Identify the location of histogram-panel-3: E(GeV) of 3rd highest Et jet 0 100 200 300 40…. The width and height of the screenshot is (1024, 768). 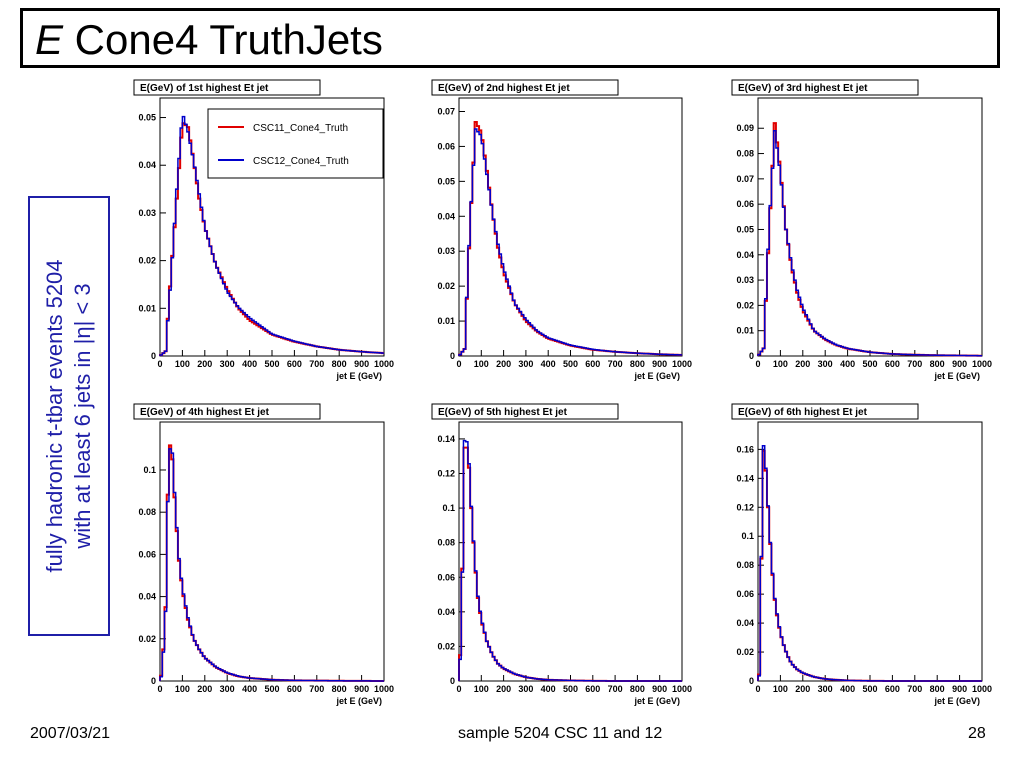
(861, 230).